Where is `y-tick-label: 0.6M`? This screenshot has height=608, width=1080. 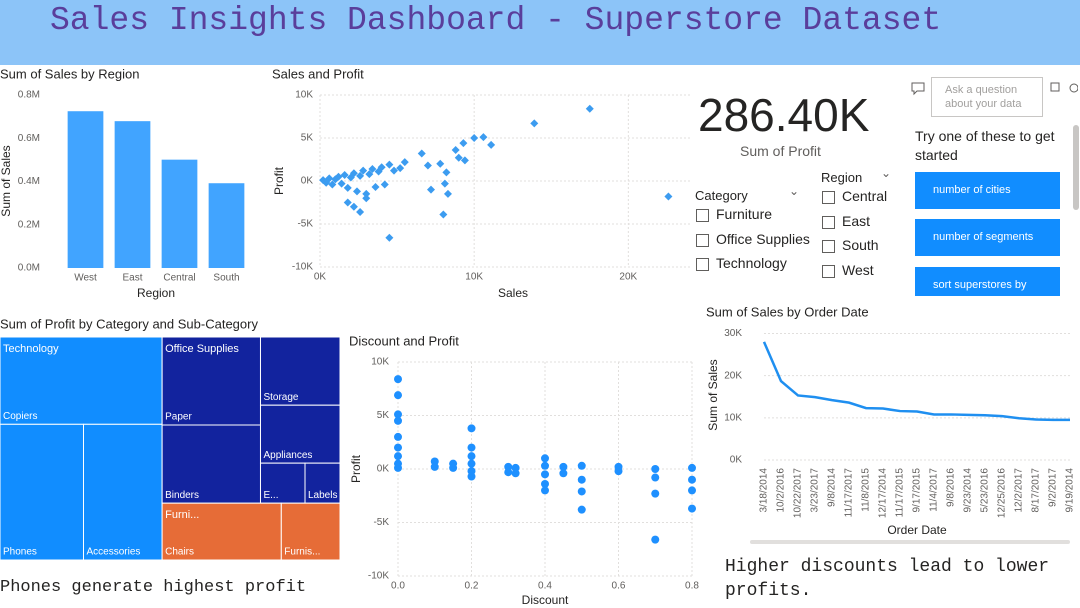
y-tick-label: 0.6M is located at coordinates (29, 138).